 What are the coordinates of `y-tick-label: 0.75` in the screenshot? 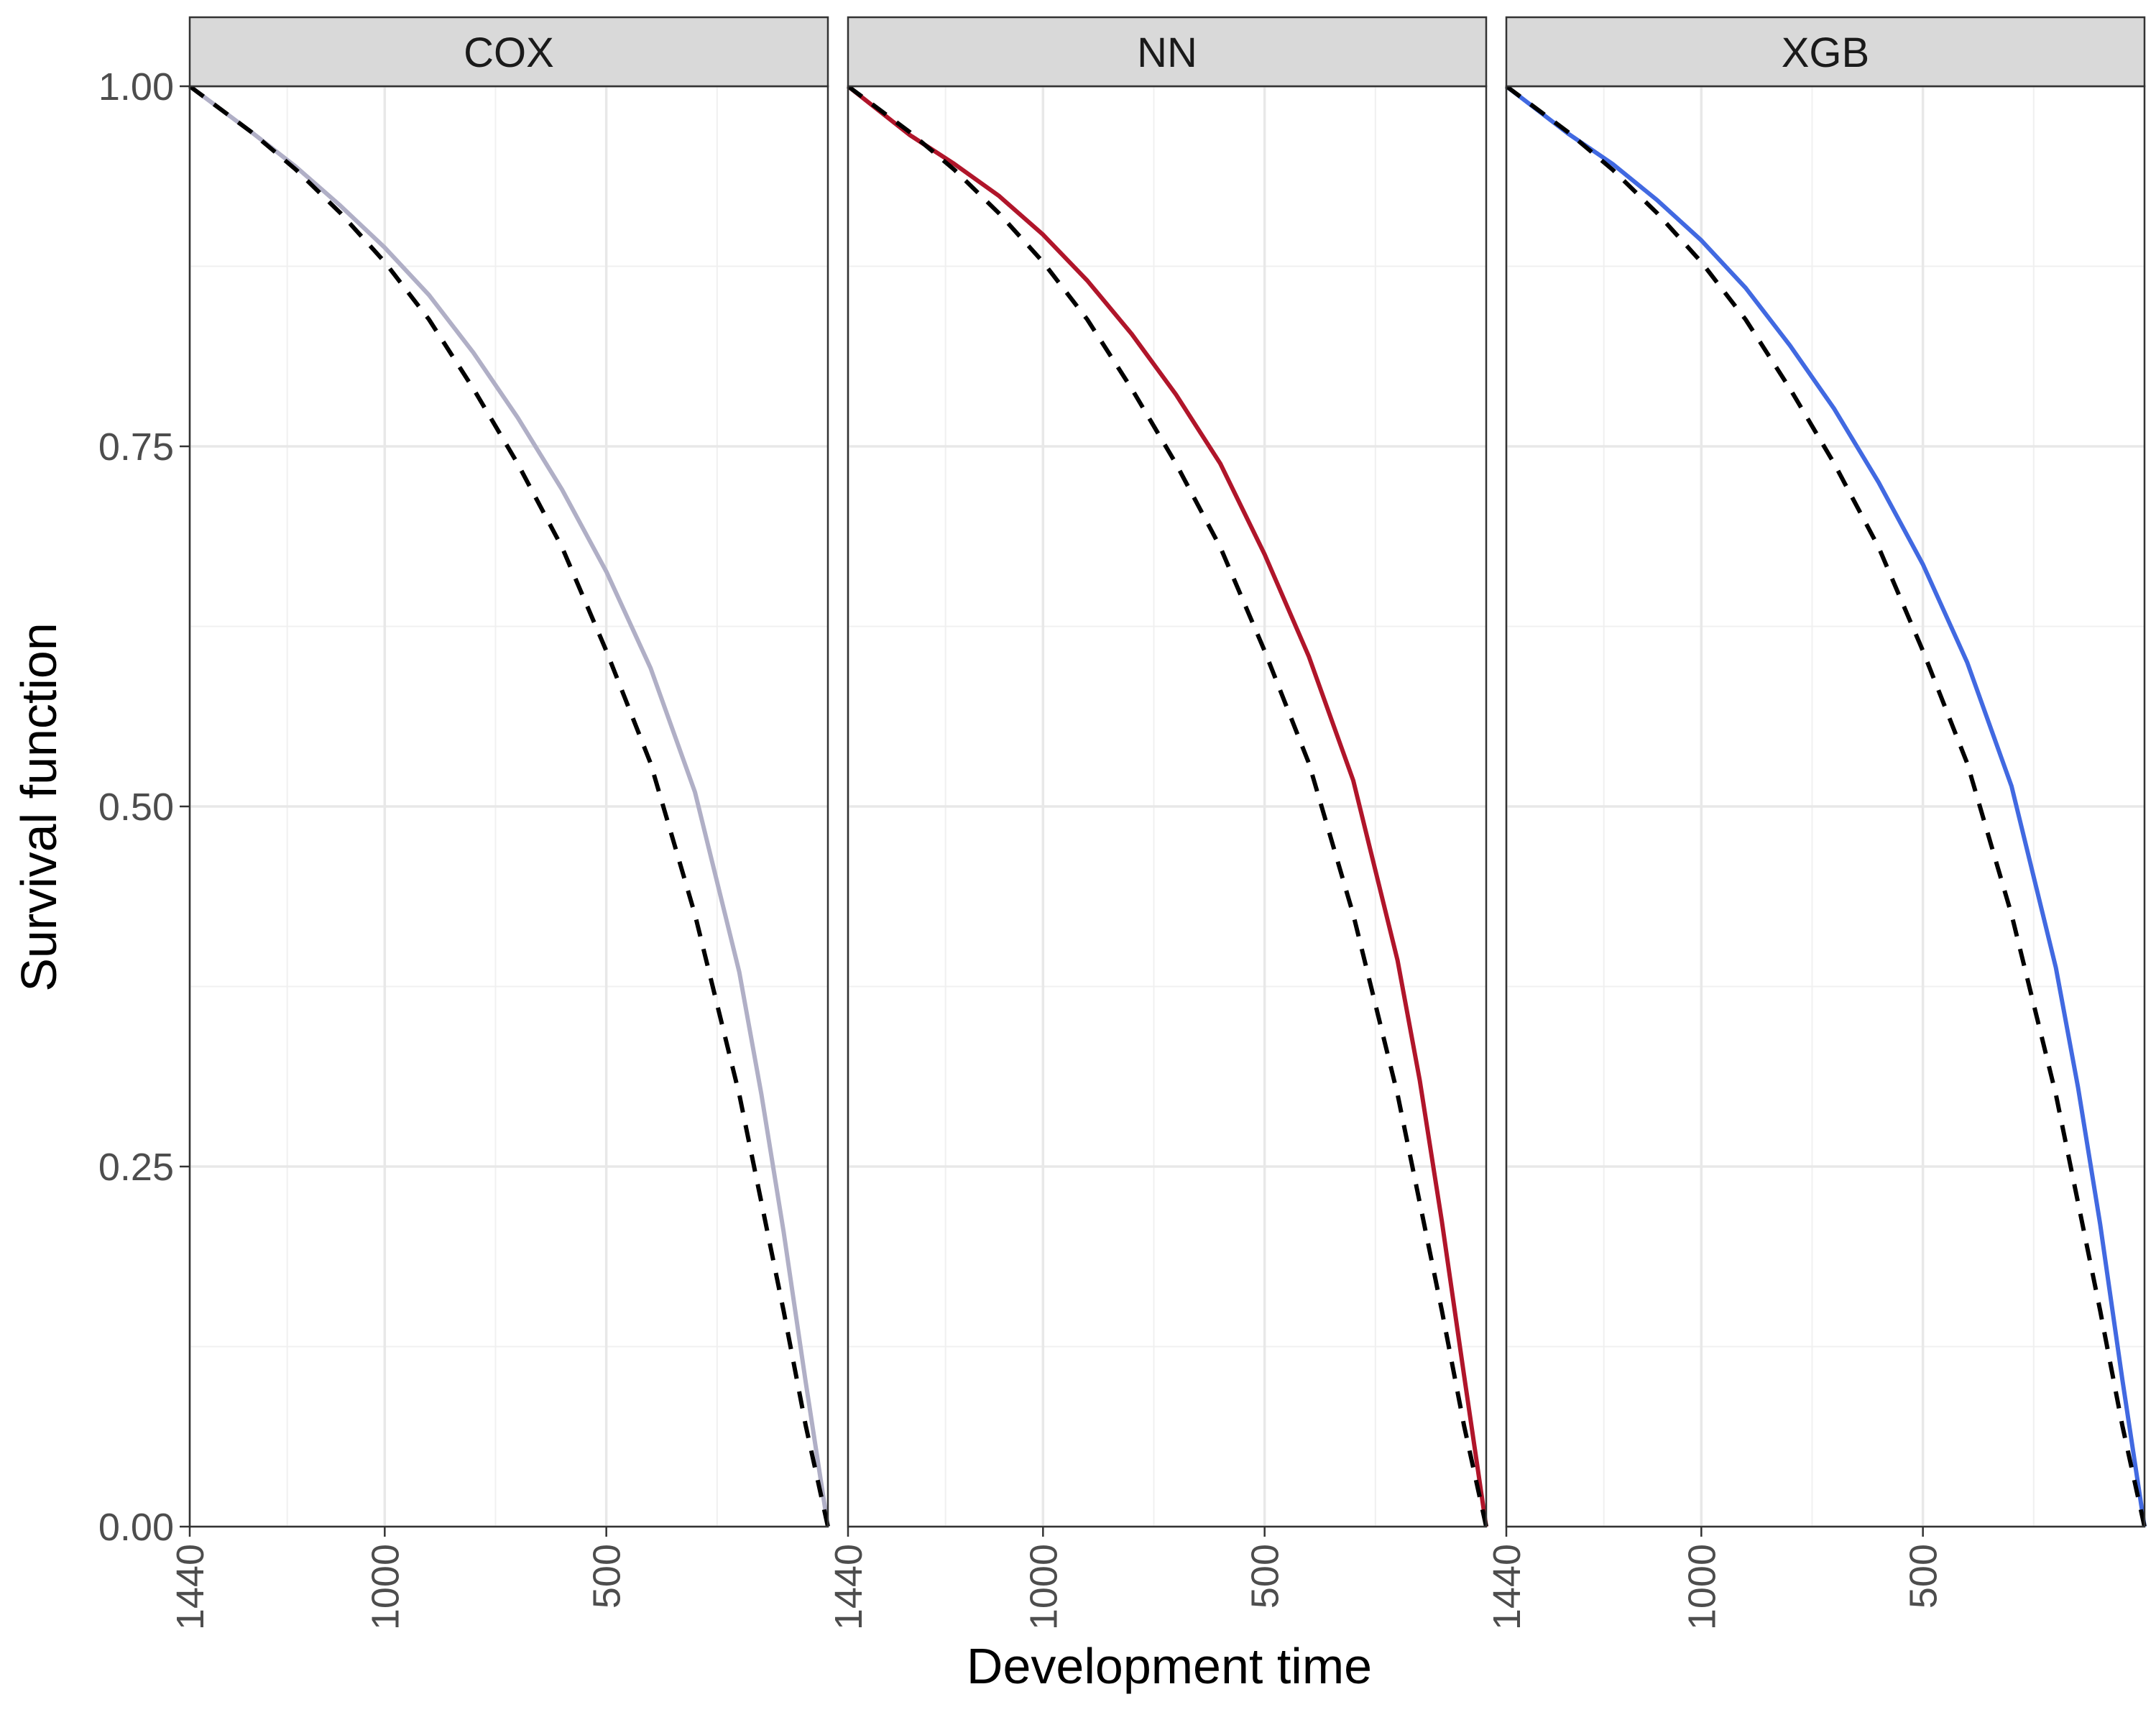 It's located at (136, 447).